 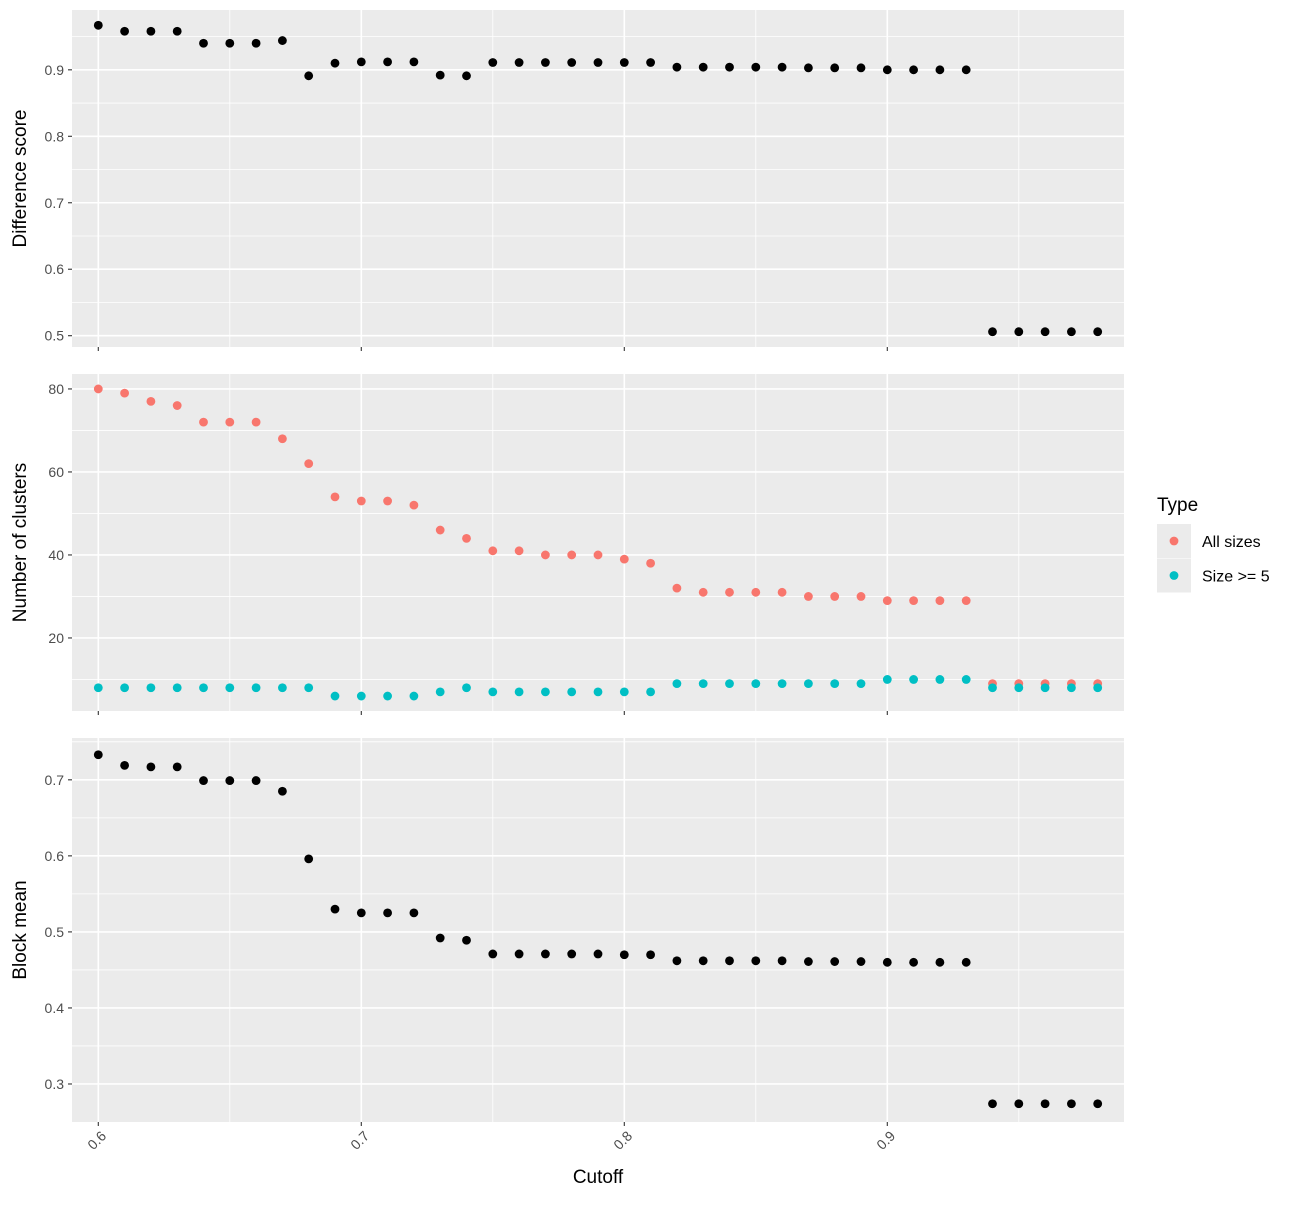 What do you see at coordinates (1231, 542) in the screenshot?
I see `legend-label: All sizes` at bounding box center [1231, 542].